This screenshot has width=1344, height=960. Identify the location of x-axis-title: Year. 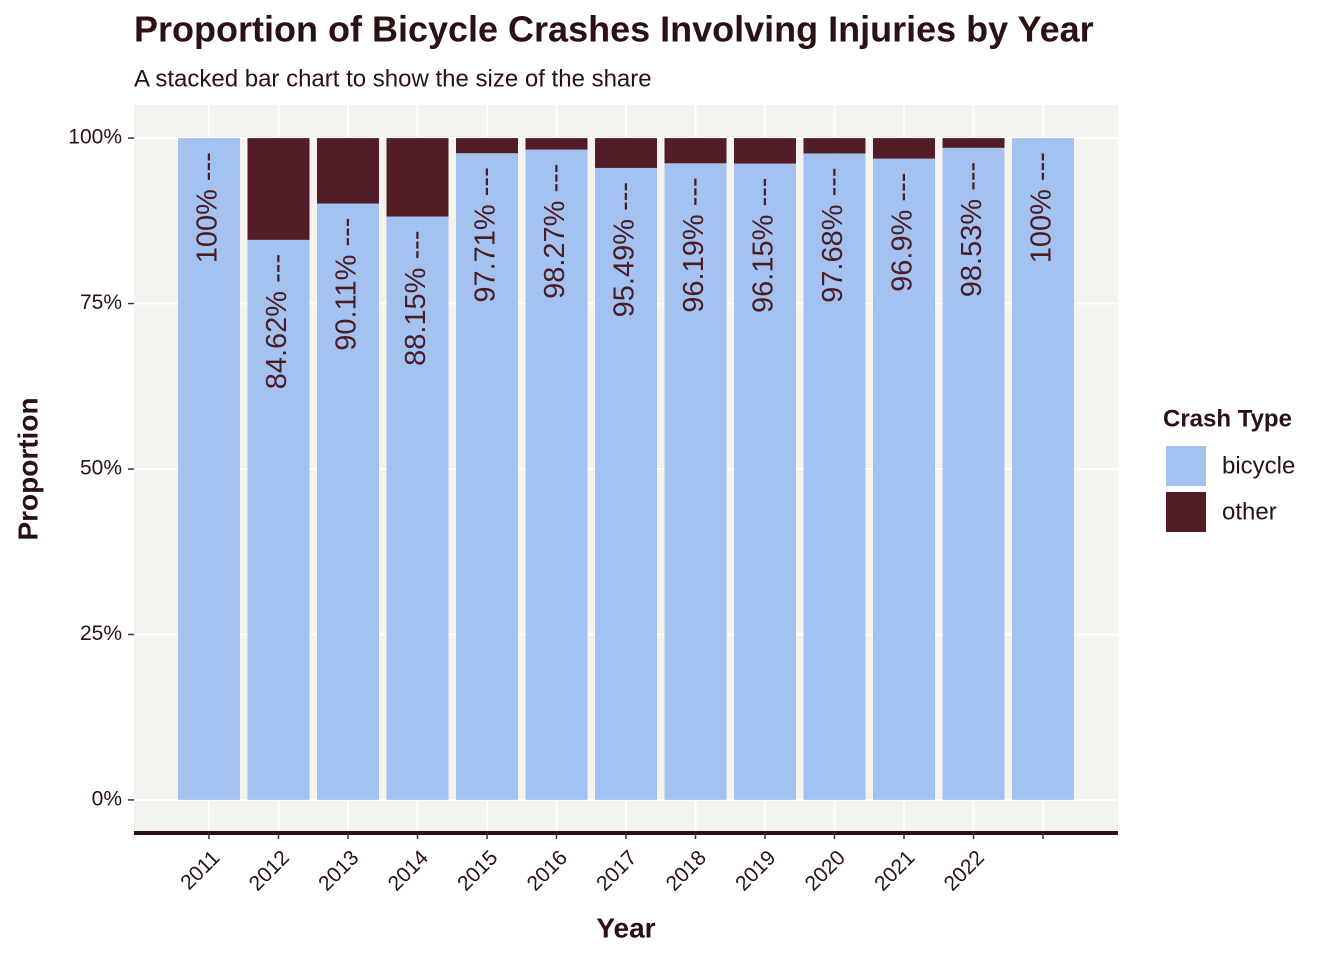
(625, 927).